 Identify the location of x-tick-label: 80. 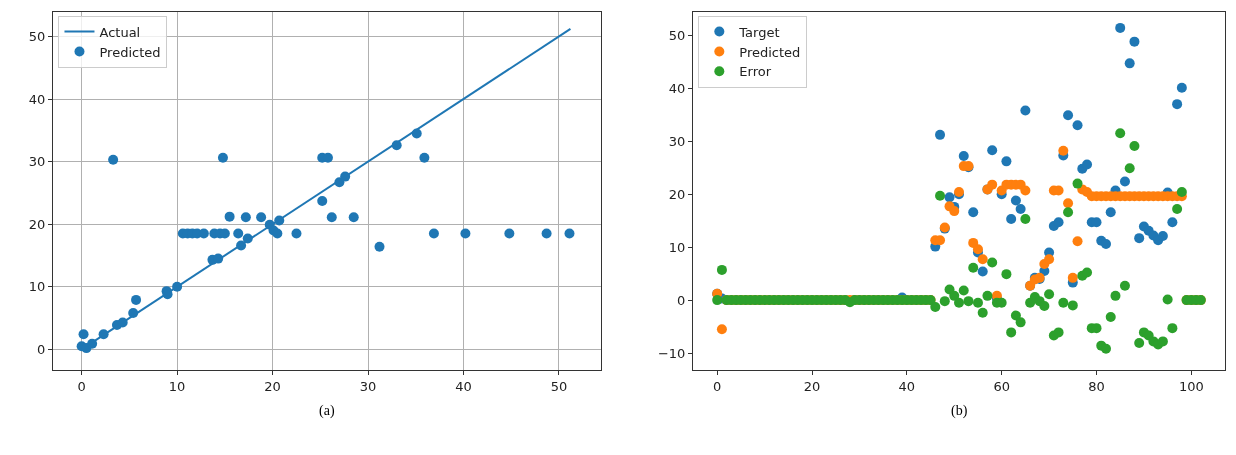
(1096, 386).